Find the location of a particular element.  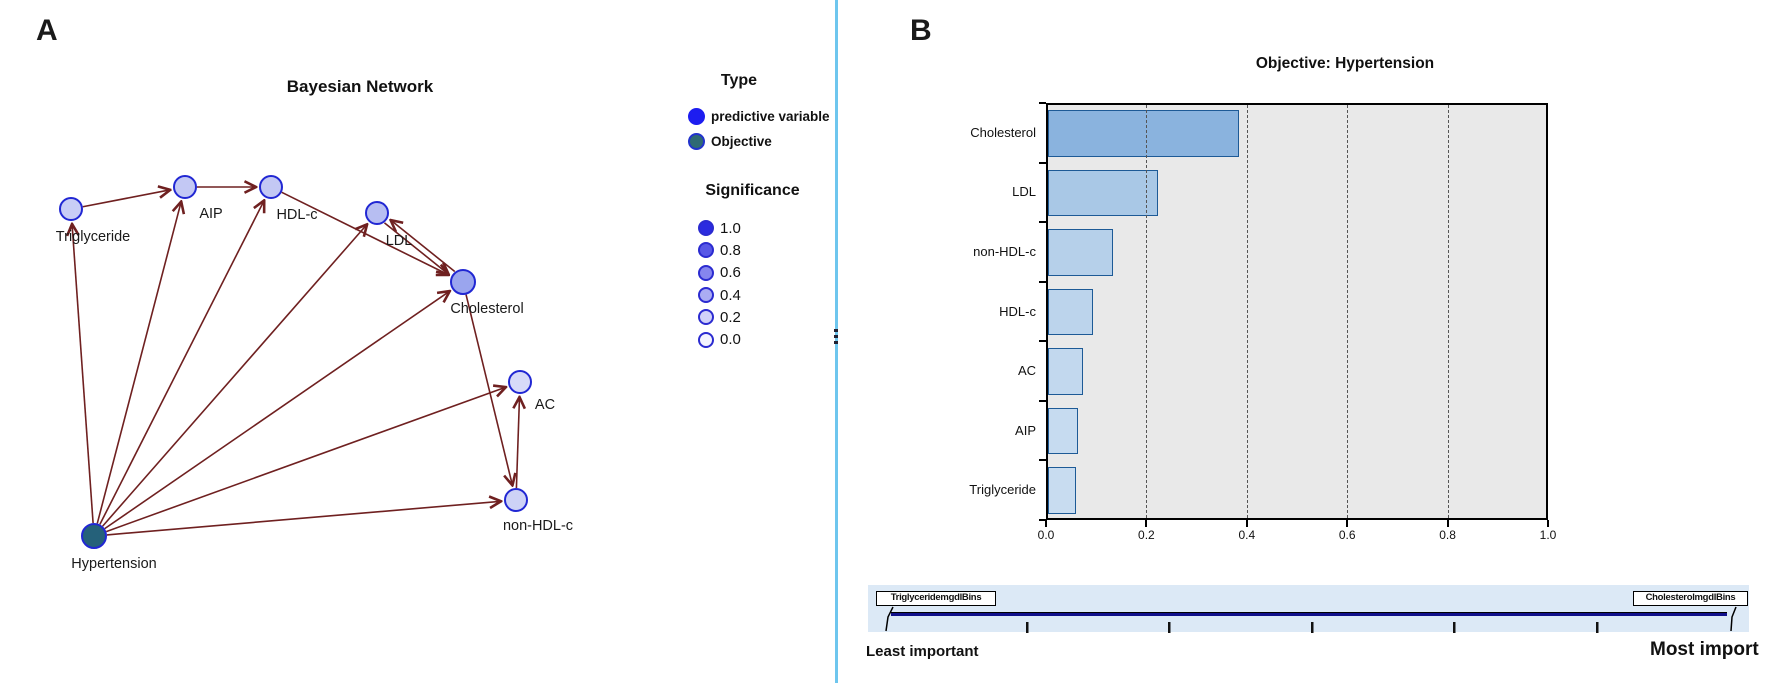

network-node-label-ldl: LDL is located at coordinates (399, 241).